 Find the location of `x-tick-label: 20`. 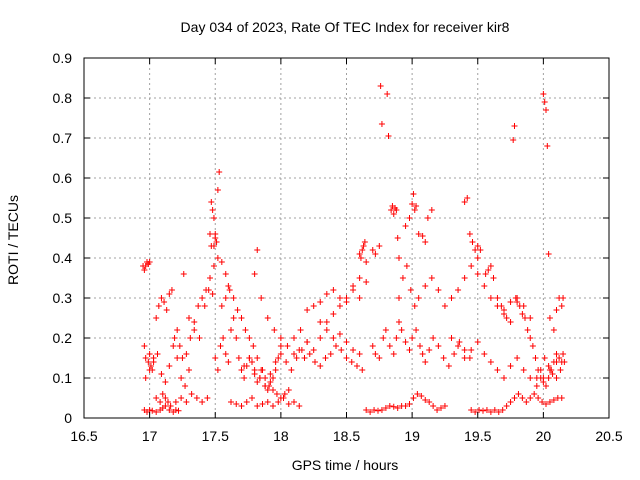

x-tick-label: 20 is located at coordinates (544, 436).